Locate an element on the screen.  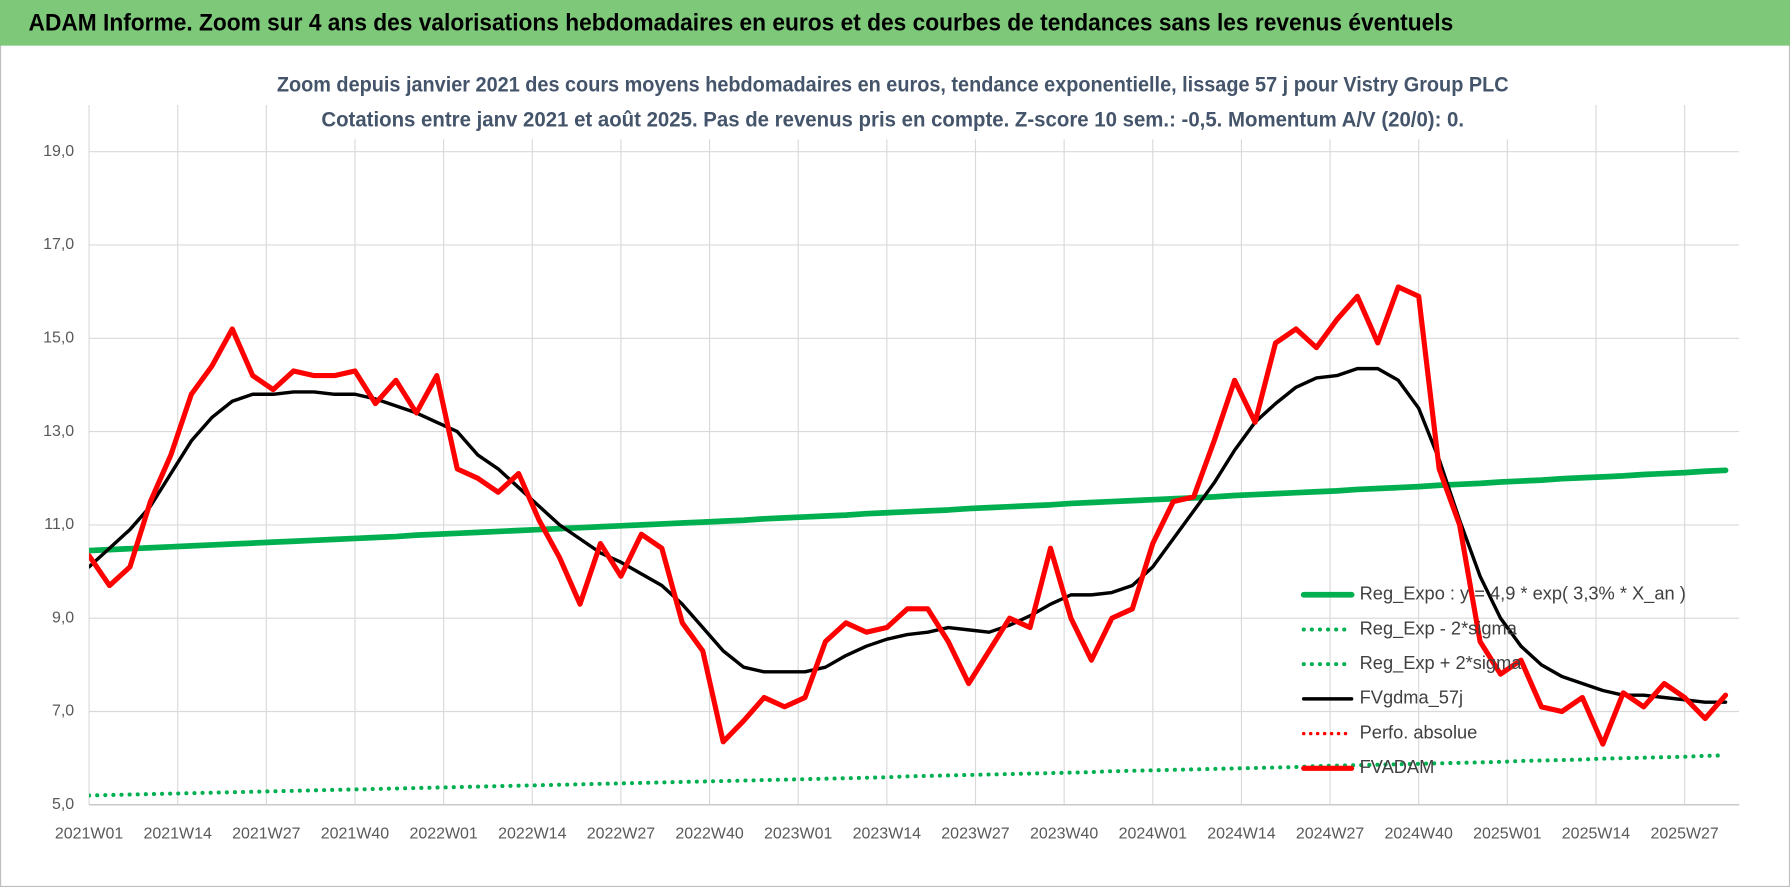
x-tick-label: 2024W14 is located at coordinates (1241, 834).